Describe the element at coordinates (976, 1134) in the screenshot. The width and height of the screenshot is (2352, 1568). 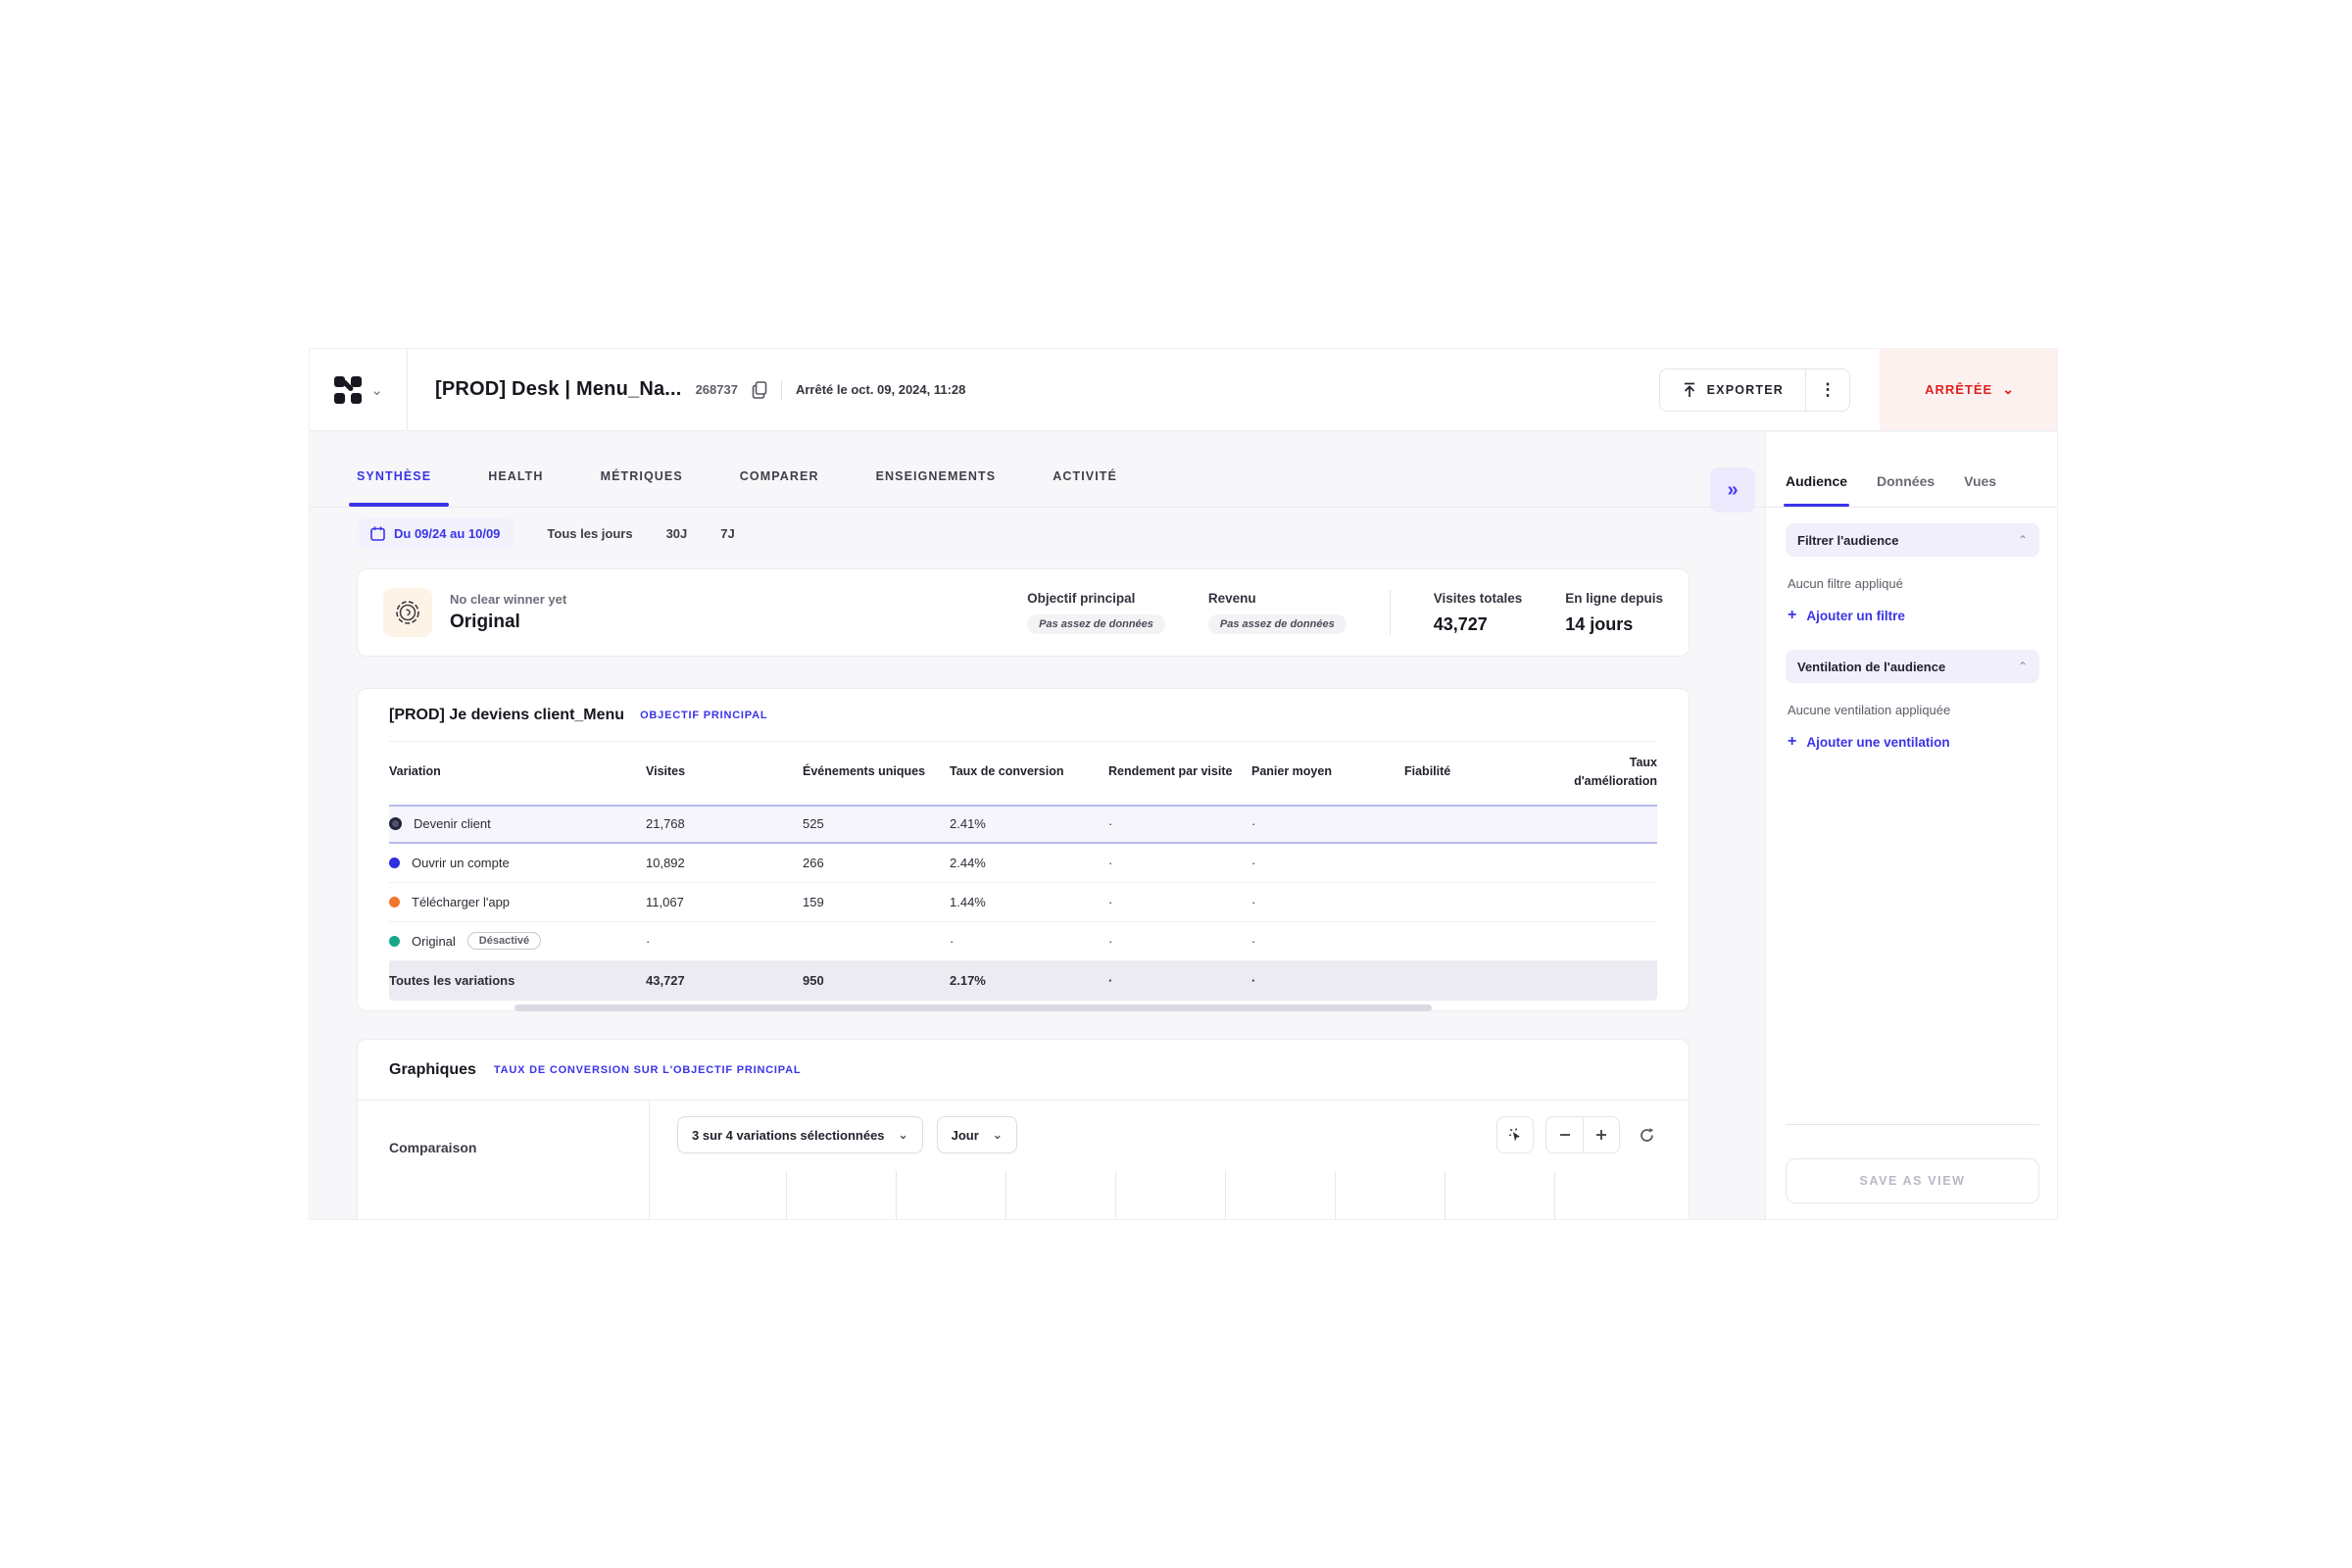
I see `granularity-select: Jour ⌄` at that location.